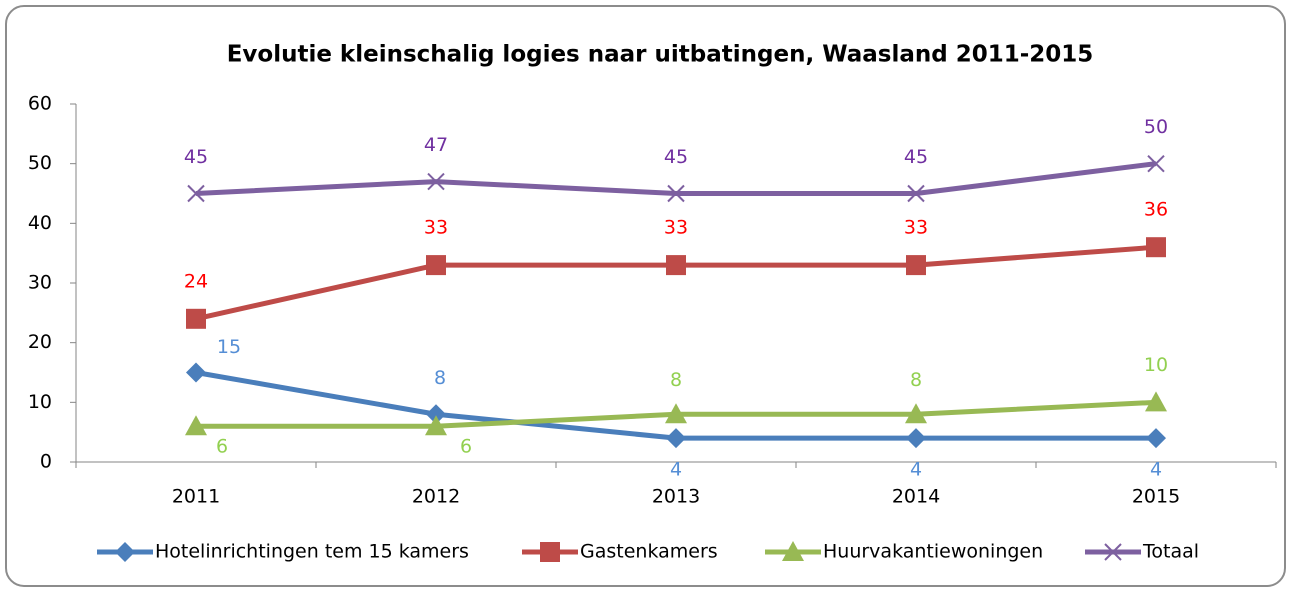 The image size is (1291, 596). Describe the element at coordinates (40, 163) in the screenshot. I see `y-tick-label: 50` at that location.